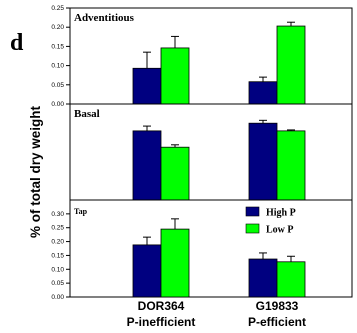  I want to click on y-tick-label-tap-4: 0.20, so click(57, 242).